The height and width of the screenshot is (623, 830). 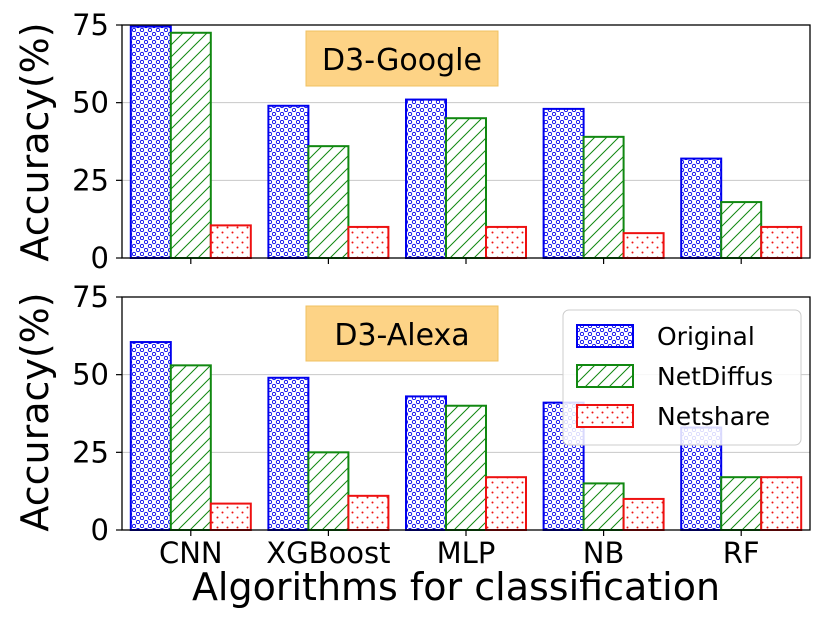 What do you see at coordinates (563, 183) in the screenshot?
I see `bar-original-nb` at bounding box center [563, 183].